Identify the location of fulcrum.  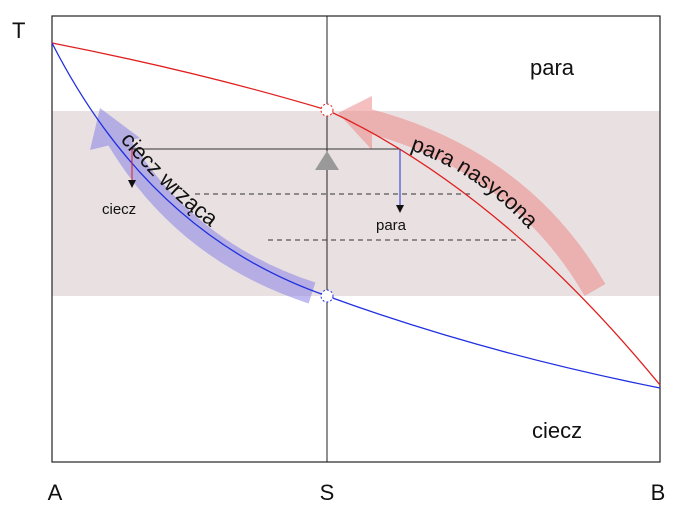
(327, 160).